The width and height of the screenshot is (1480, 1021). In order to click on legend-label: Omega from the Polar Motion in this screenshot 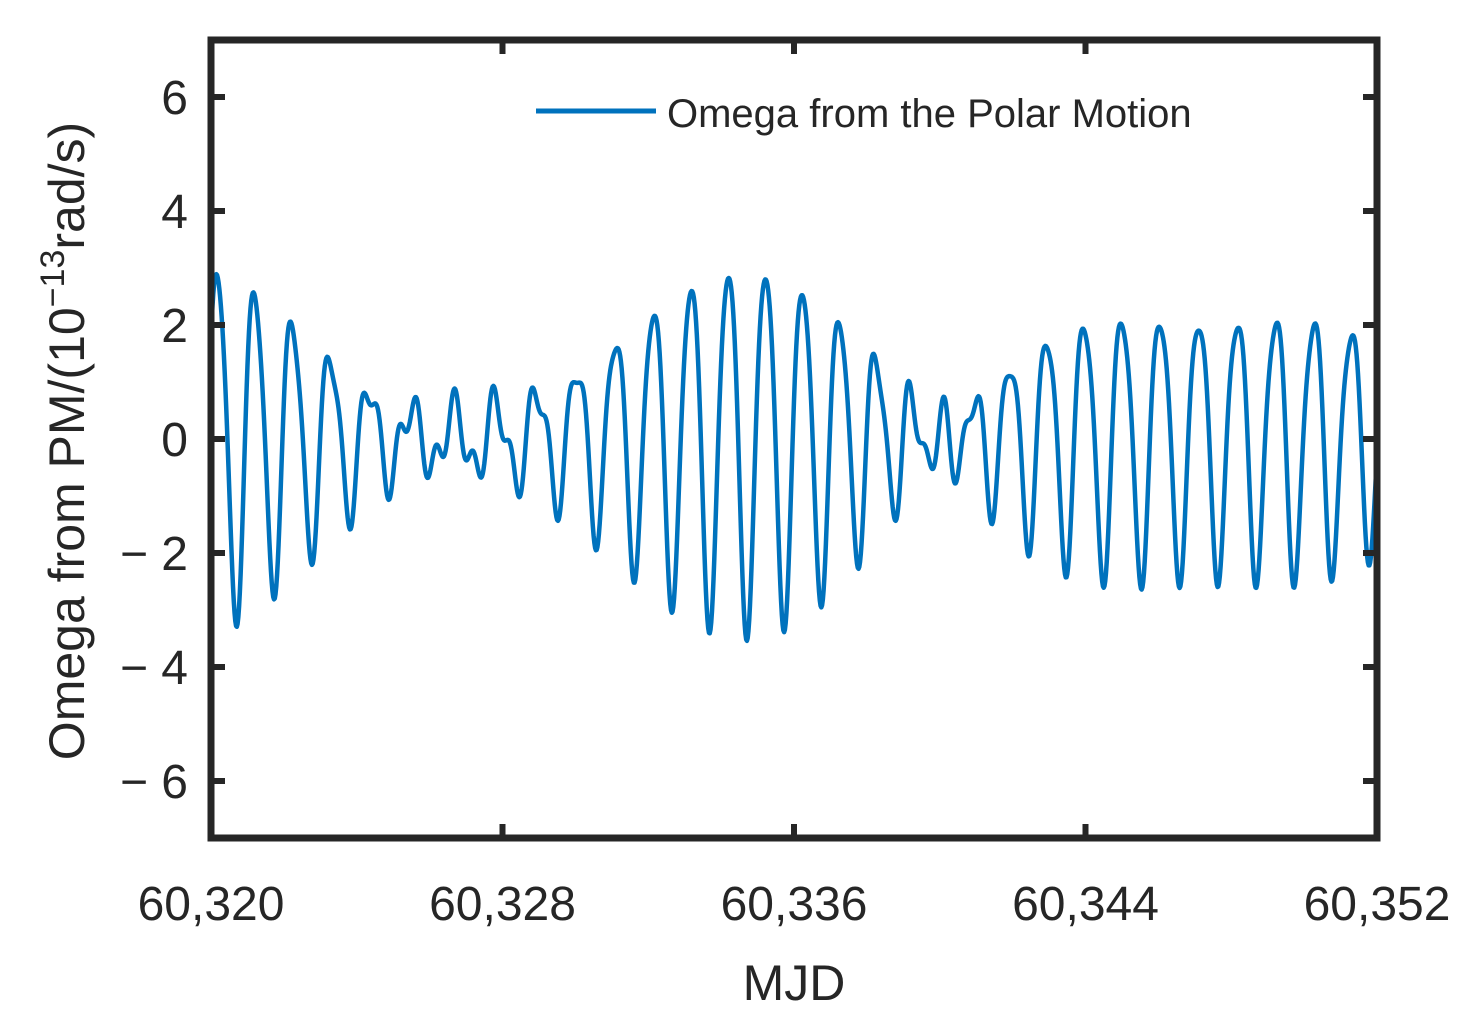, I will do `click(929, 114)`.